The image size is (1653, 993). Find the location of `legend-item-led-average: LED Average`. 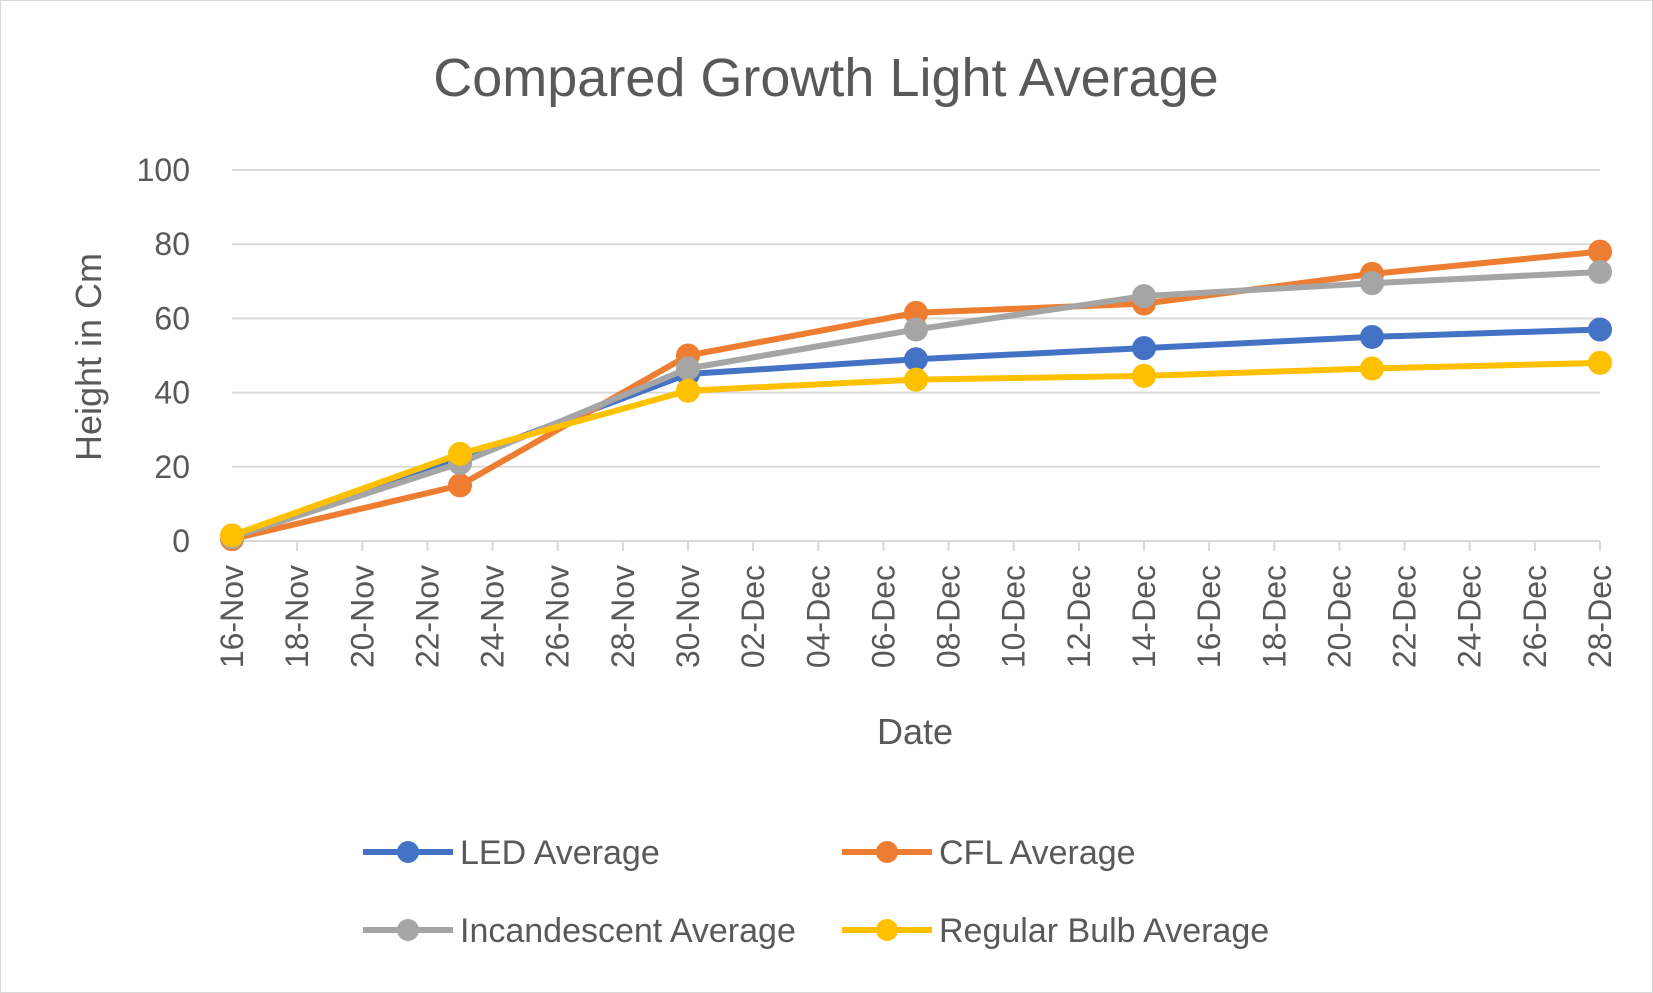

legend-item-led-average: LED Average is located at coordinates (511, 853).